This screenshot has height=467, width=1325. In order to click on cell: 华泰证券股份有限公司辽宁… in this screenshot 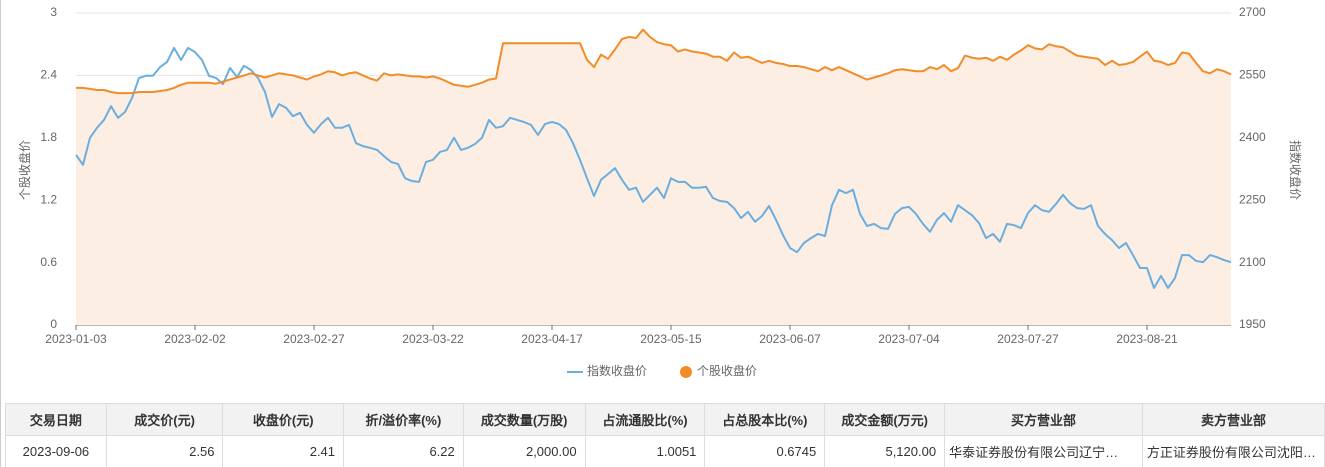, I will do `click(1043, 451)`.